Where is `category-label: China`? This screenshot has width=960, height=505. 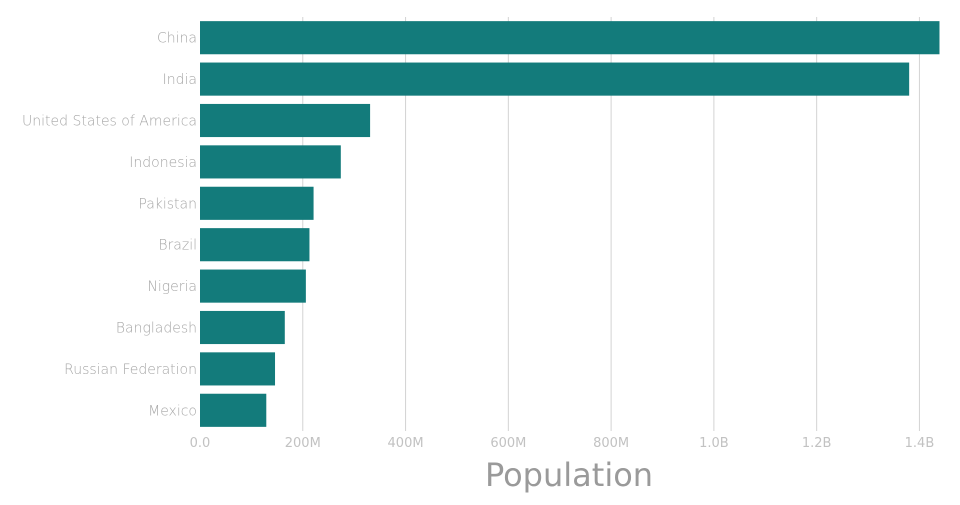 category-label: China is located at coordinates (177, 39).